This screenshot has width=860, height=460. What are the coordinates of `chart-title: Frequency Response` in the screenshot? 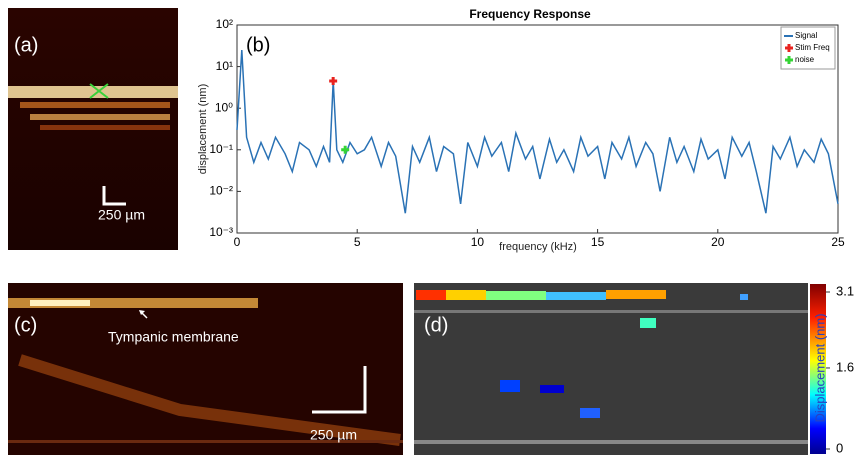 It's located at (530, 14).